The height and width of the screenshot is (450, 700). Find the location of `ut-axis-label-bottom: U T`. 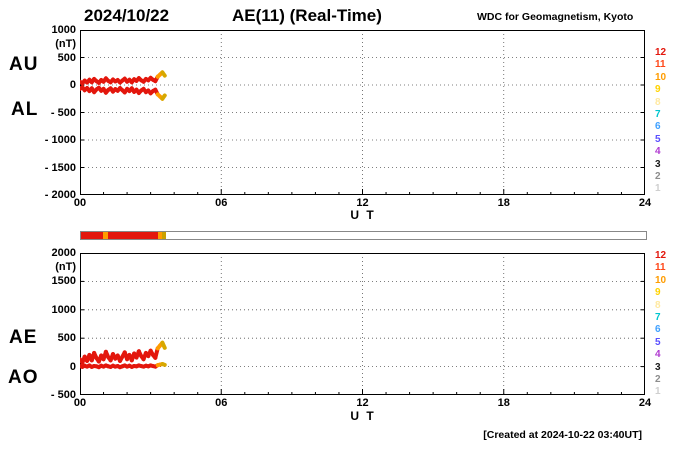

ut-axis-label-bottom: U T is located at coordinates (363, 416).